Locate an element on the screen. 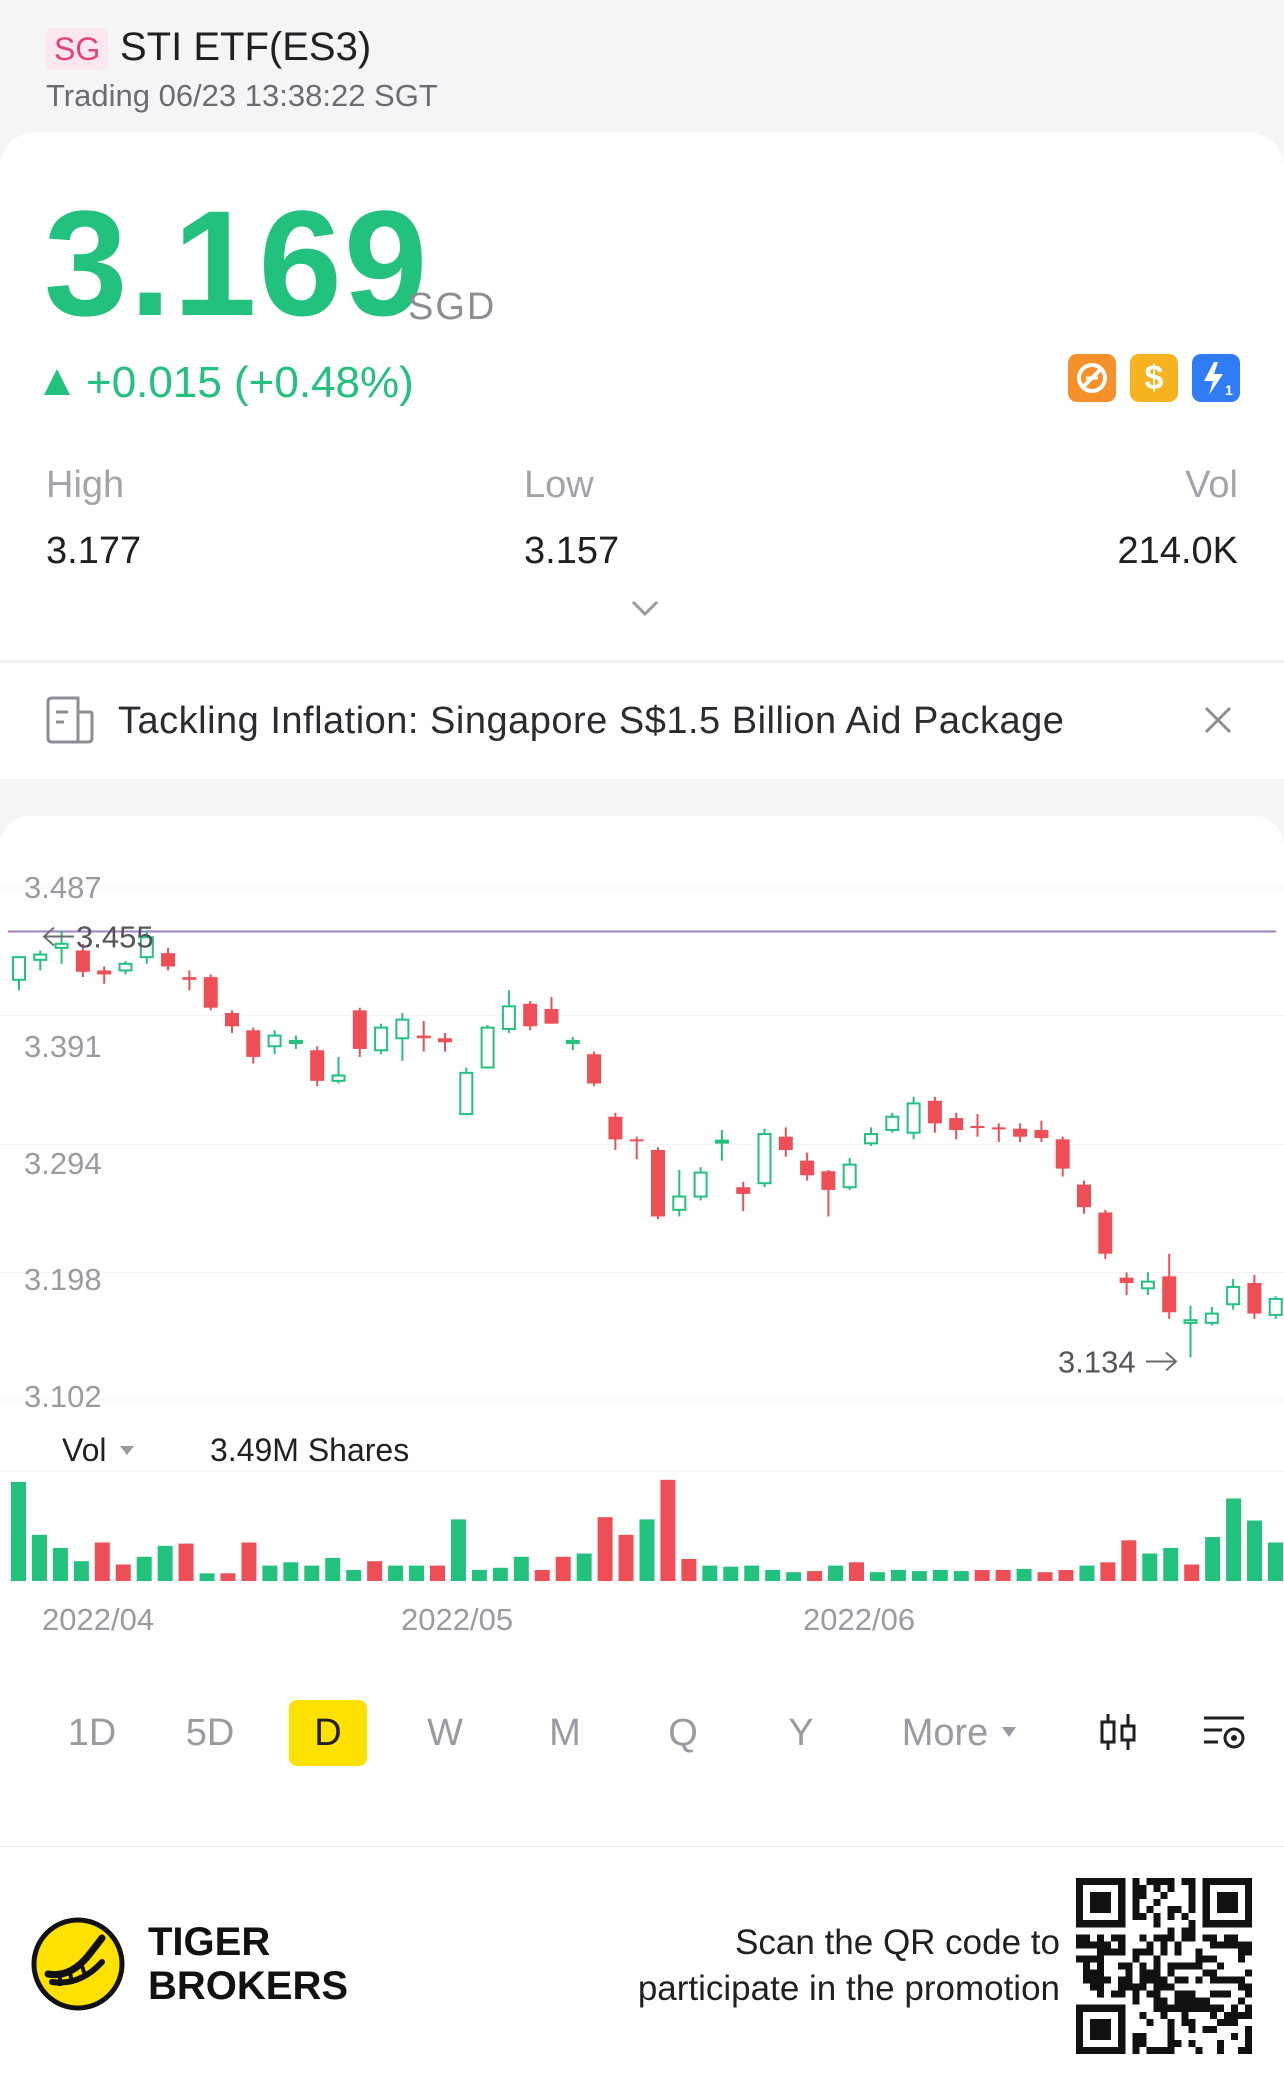  promo-footer is located at coordinates (642, 1966).